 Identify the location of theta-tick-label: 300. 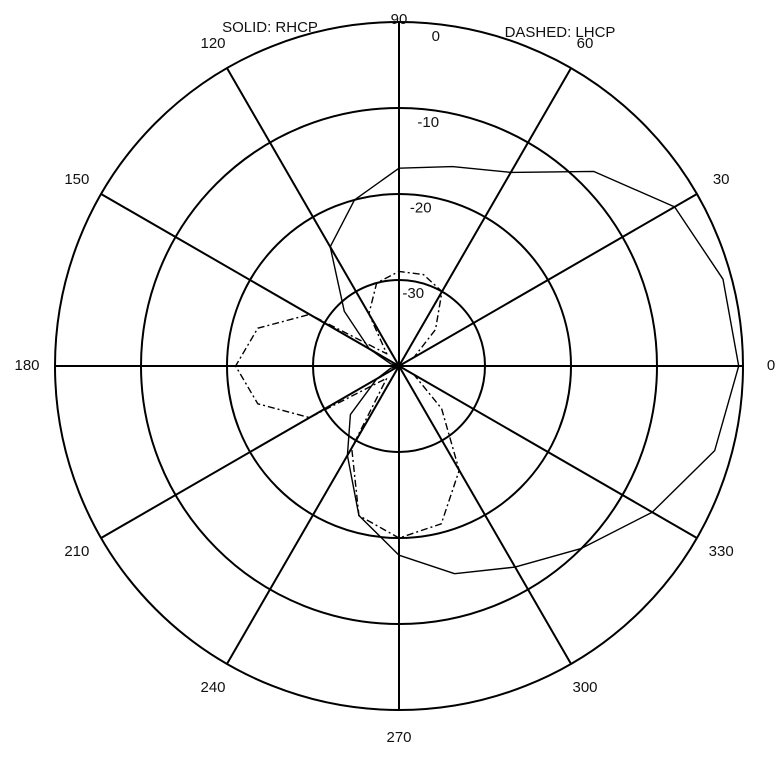
(584, 687).